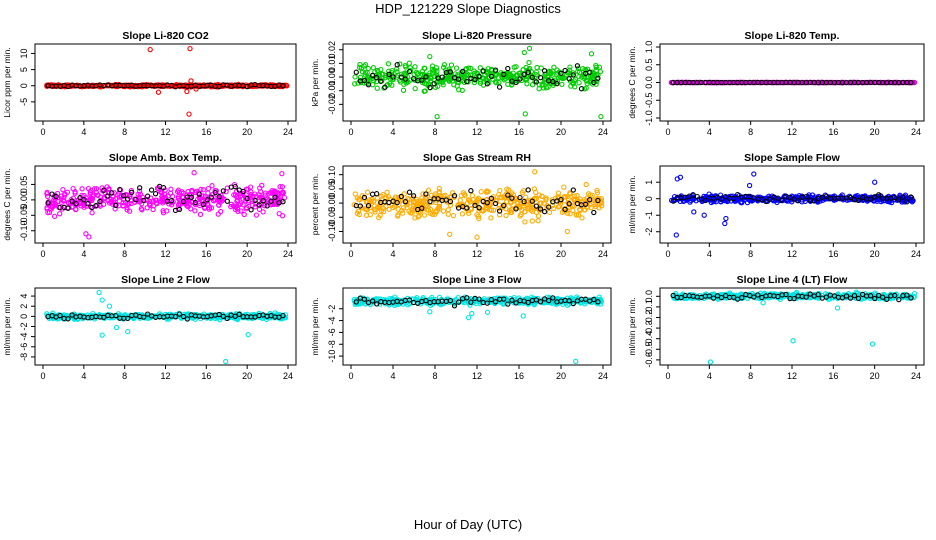 The image size is (936, 540). I want to click on x-tick-label: 4, so click(83, 132).